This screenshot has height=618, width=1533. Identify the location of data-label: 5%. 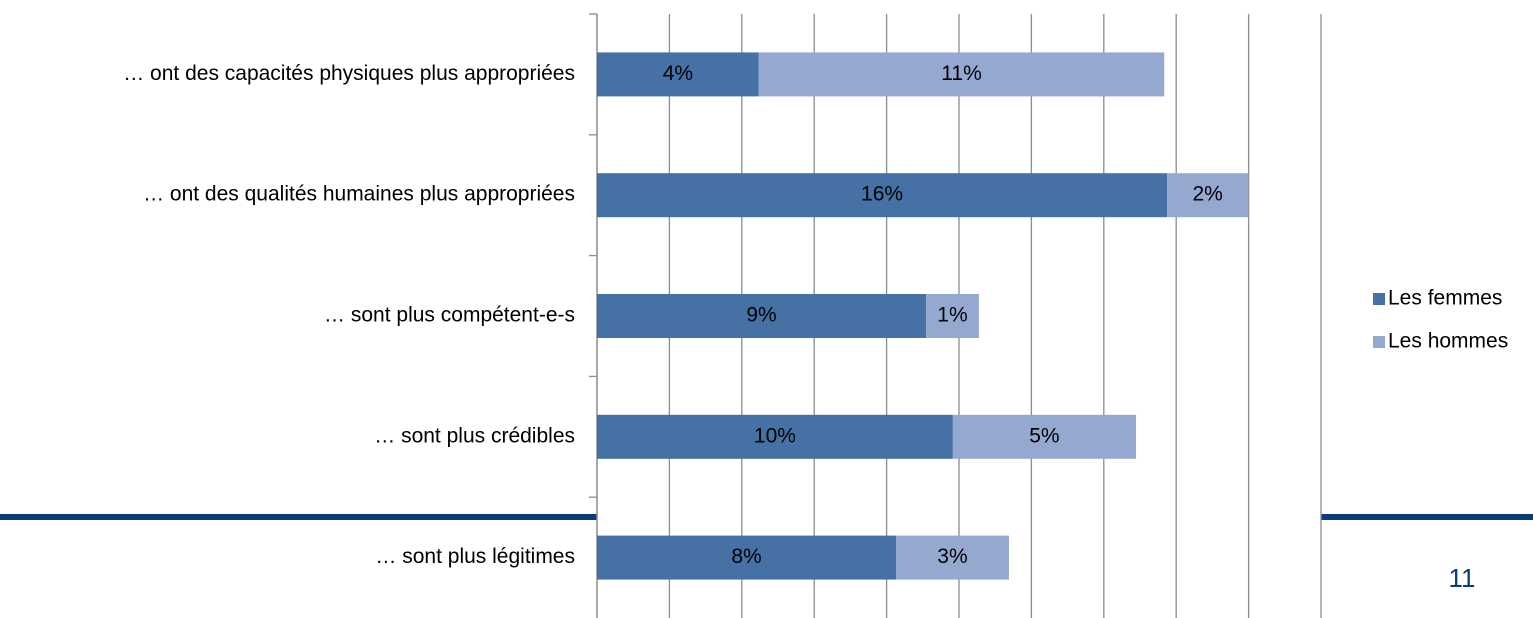
(1044, 435).